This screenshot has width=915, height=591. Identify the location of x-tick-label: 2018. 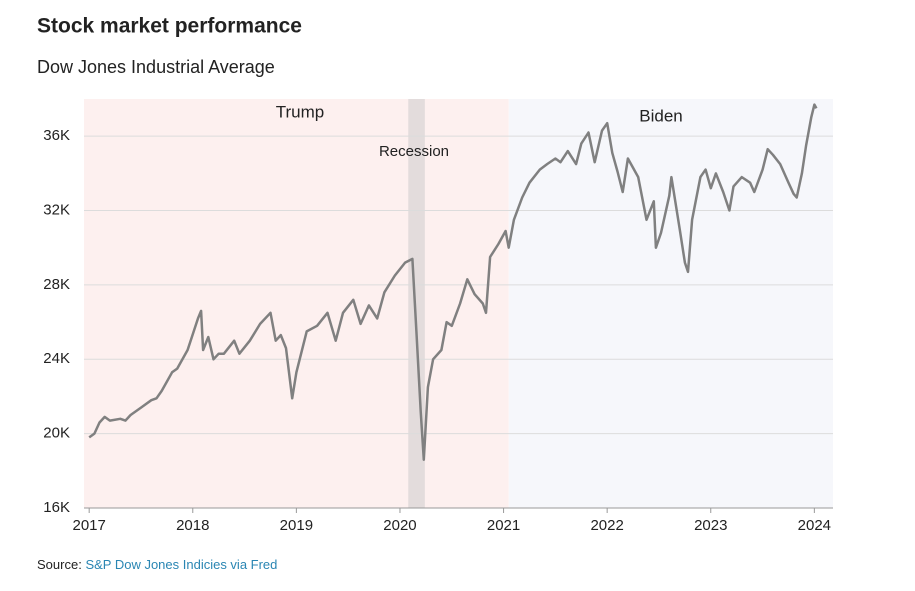
(192, 525).